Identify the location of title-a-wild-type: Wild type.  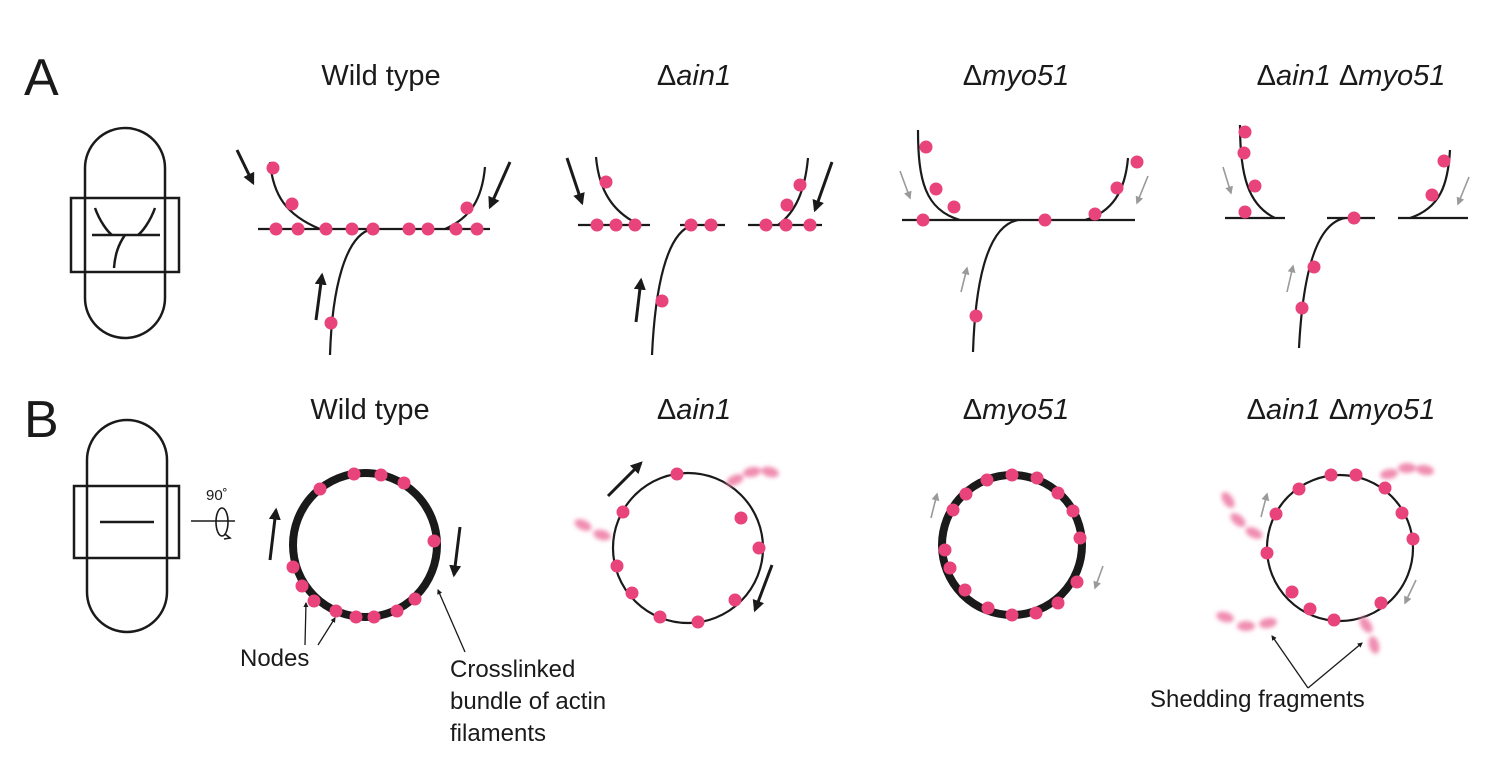
(381, 76).